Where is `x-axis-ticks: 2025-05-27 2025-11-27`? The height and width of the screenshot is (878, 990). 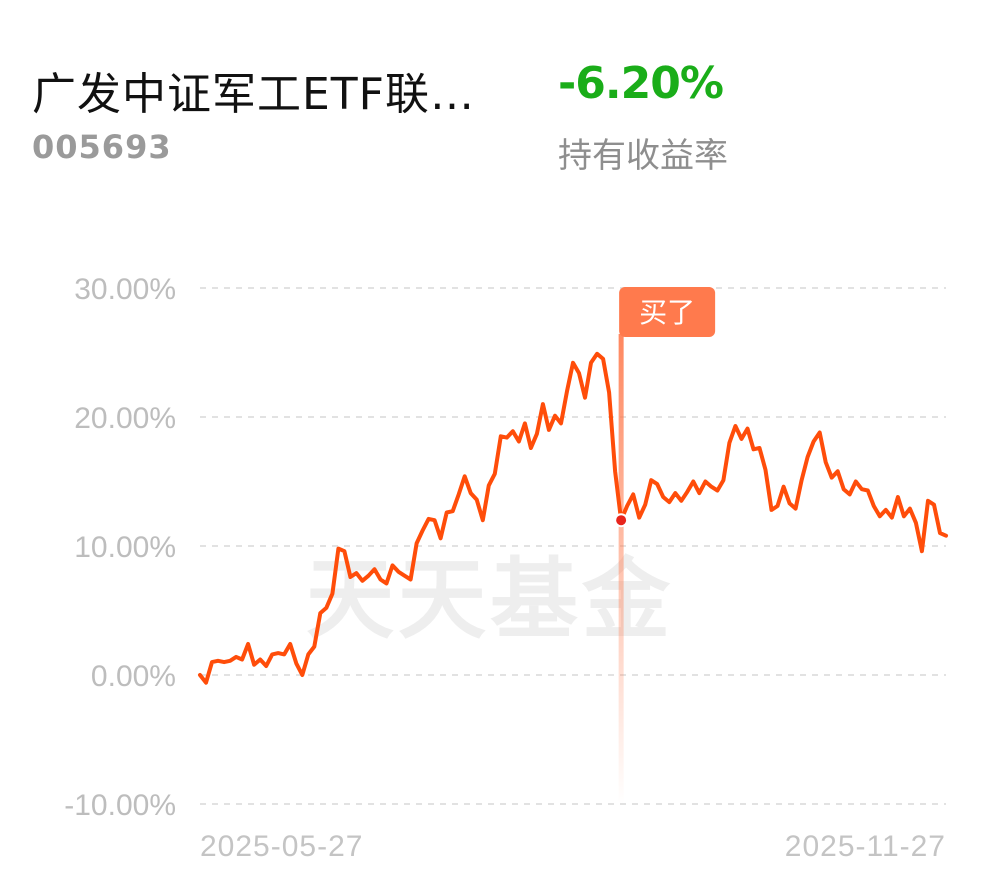 x-axis-ticks: 2025-05-27 2025-11-27 is located at coordinates (573, 846).